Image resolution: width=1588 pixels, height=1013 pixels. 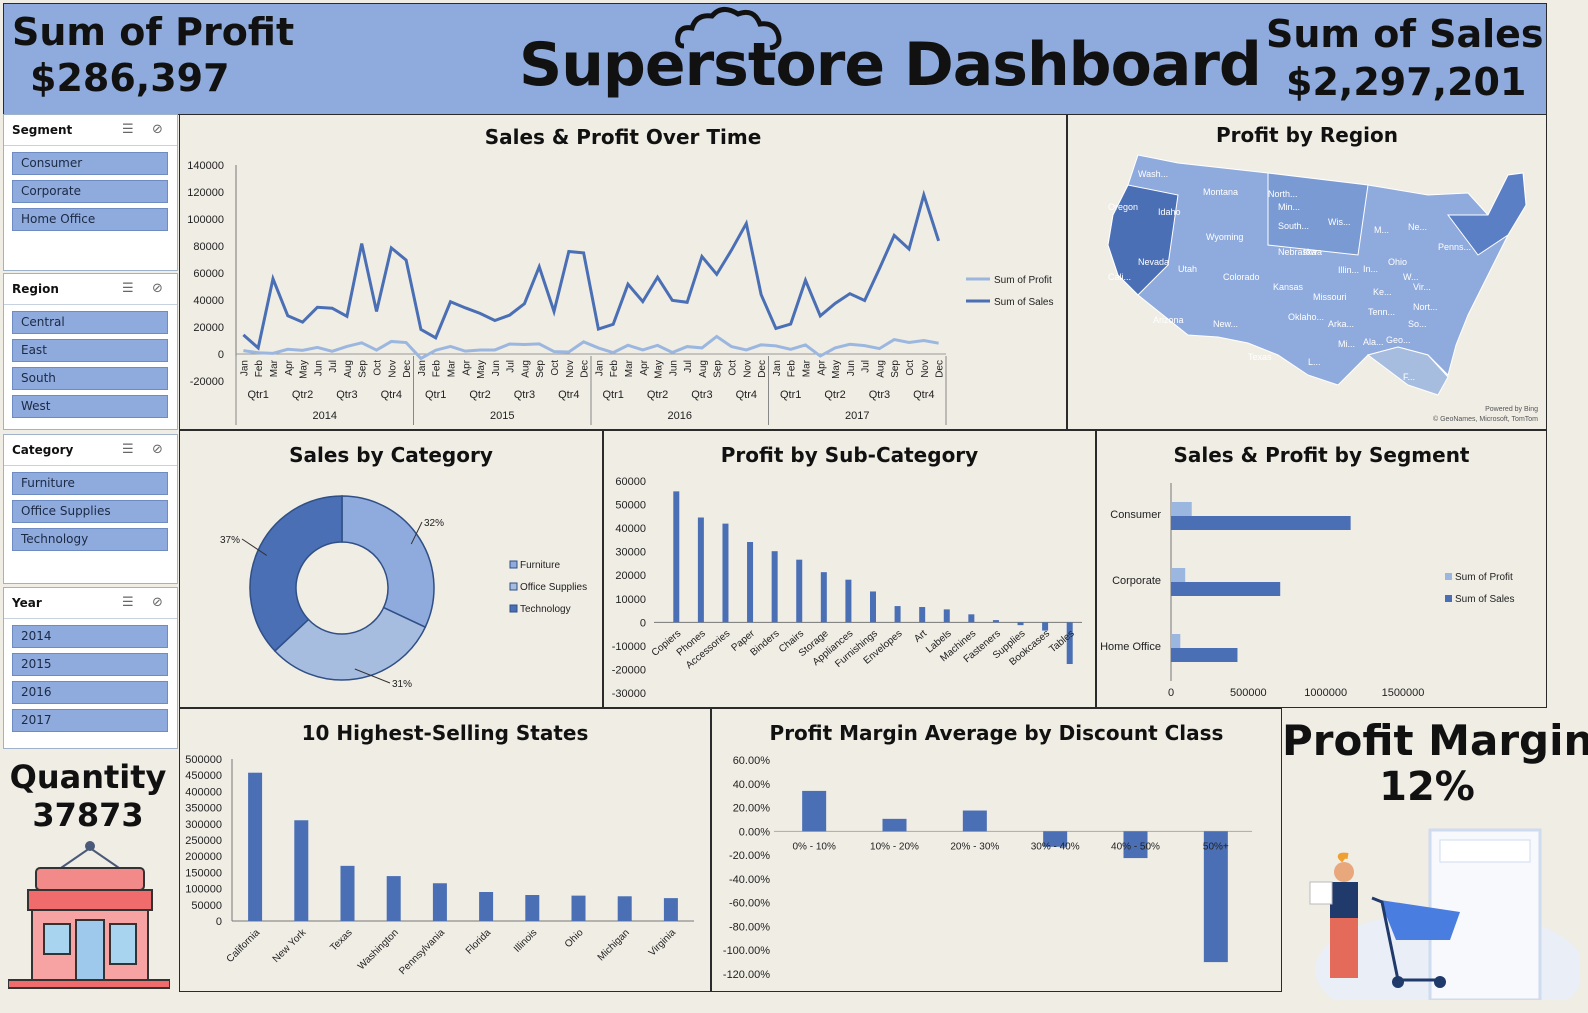 I want to click on y-tick-label: -100.00%, so click(x=746, y=951).